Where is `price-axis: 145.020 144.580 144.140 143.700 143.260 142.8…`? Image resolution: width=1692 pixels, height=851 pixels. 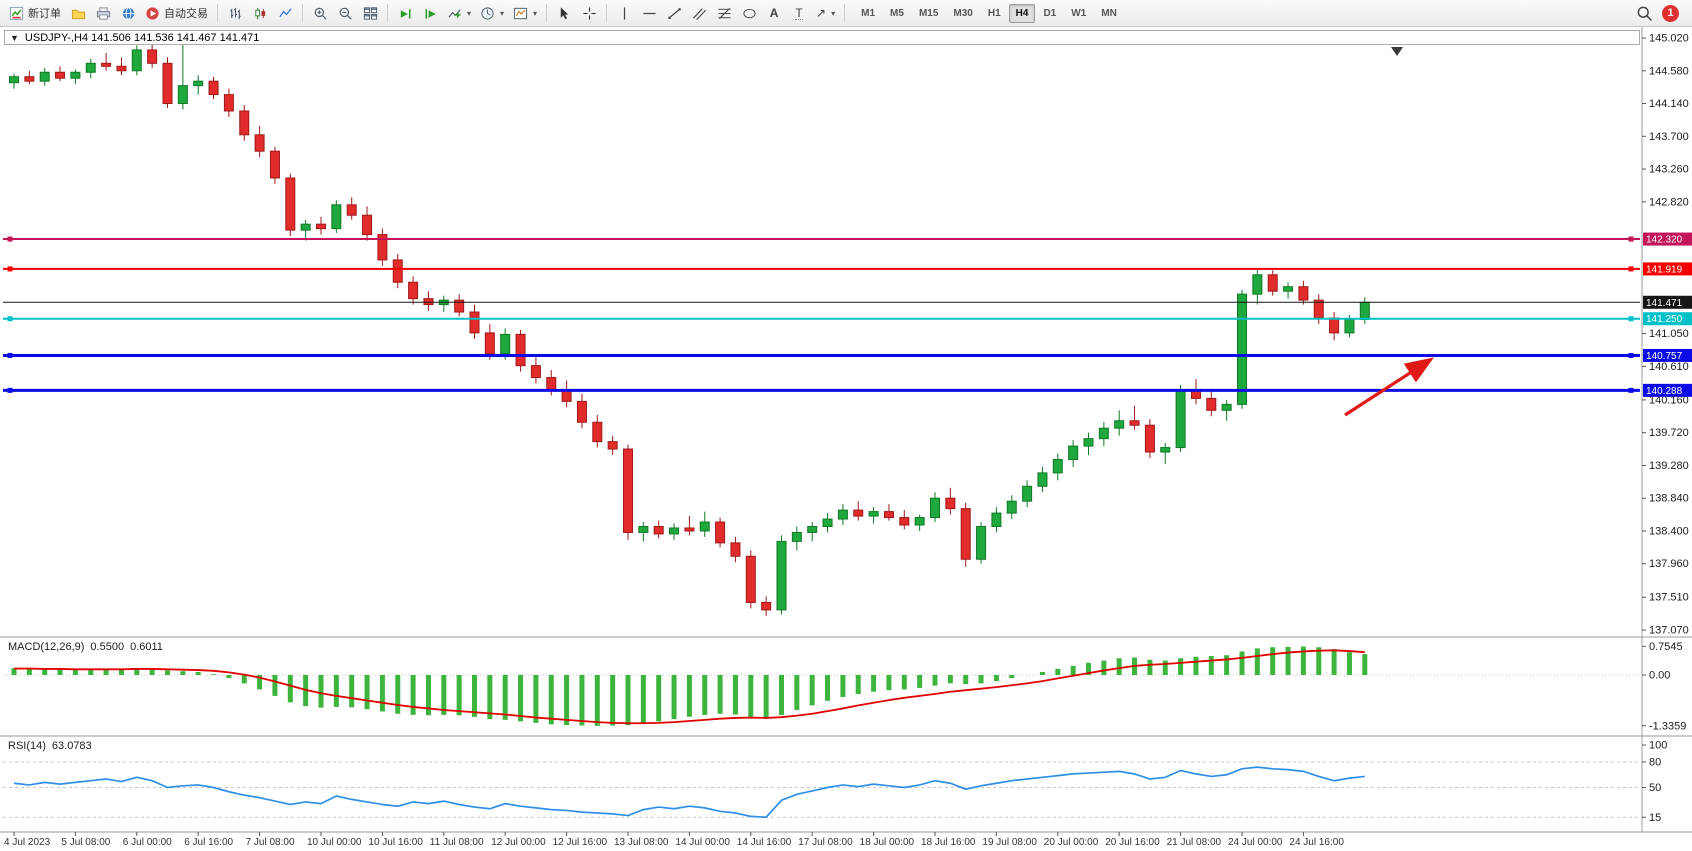
price-axis: 145.020 144.580 144.140 143.700 143.260 142.8… is located at coordinates (1665, 335).